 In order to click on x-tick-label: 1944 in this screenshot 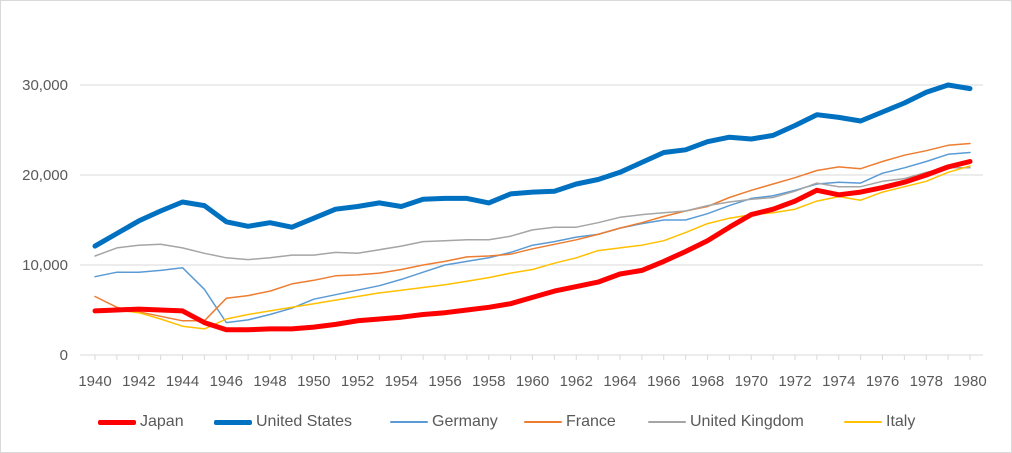, I will do `click(182, 381)`.